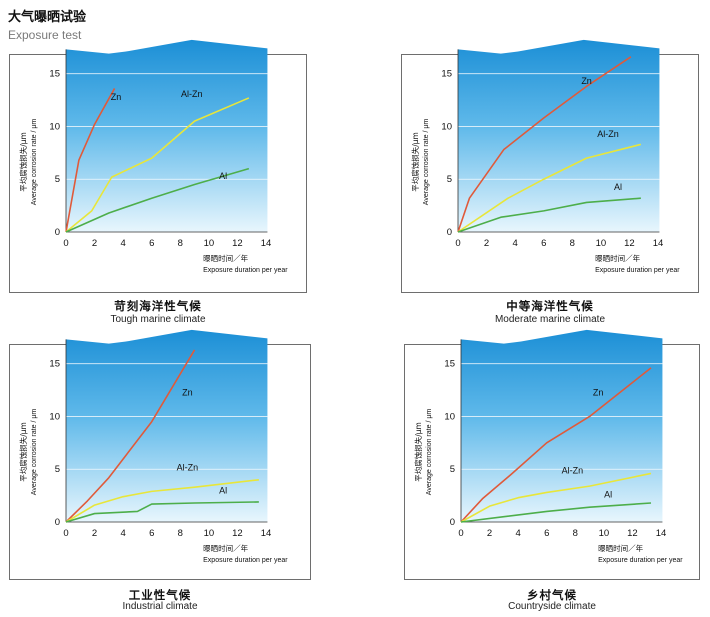 This screenshot has height=617, width=710. I want to click on chart-caption-cn: 中等海洋性气候, so click(550, 306).